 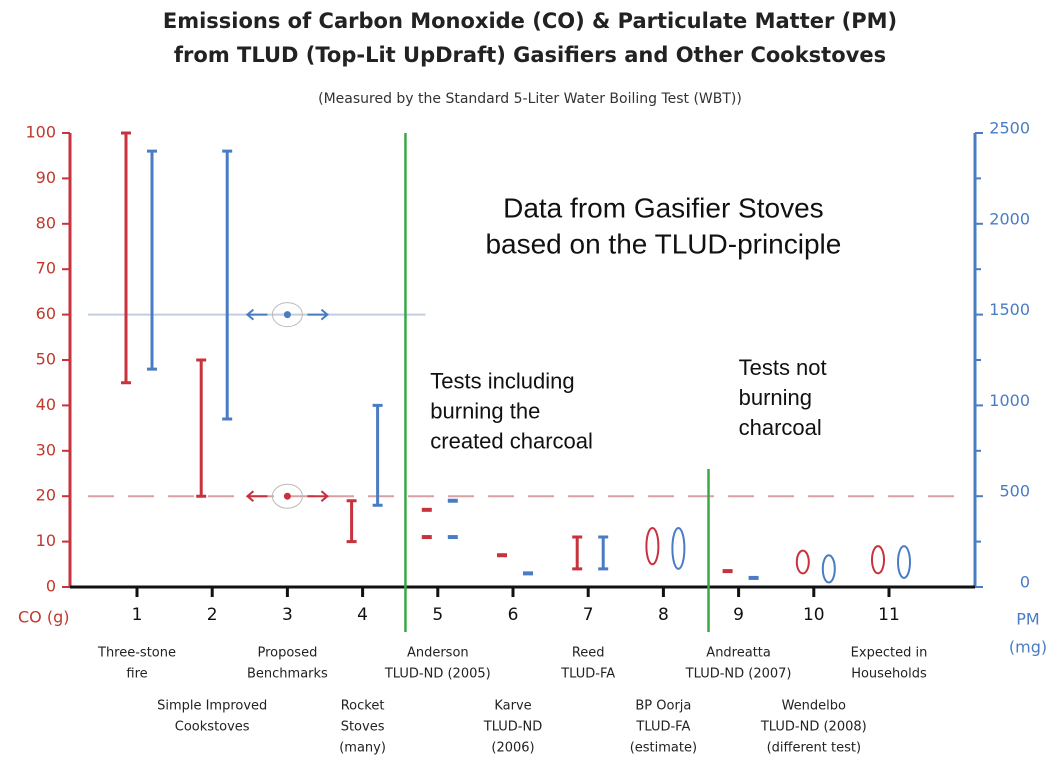 I want to click on y-tick-label: 50, so click(x=46, y=359).